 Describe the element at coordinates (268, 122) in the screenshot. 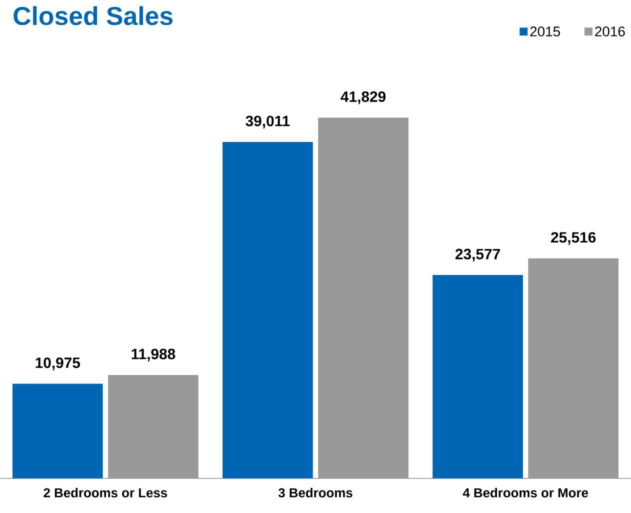

I see `data-label: 39,011` at that location.